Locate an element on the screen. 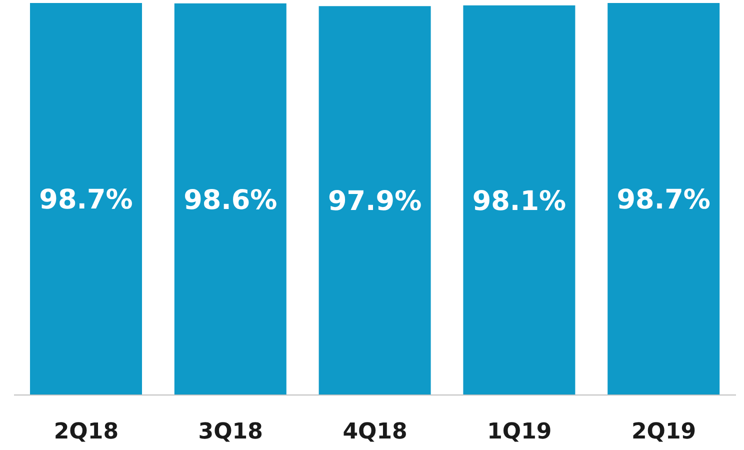 This screenshot has width=744, height=450. x-tick-label: 3Q18 is located at coordinates (230, 432).